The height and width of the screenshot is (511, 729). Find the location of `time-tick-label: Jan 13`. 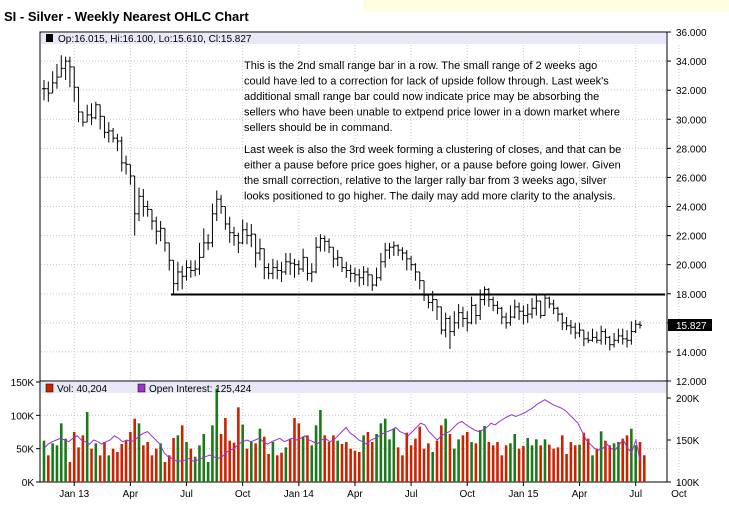

time-tick-label: Jan 13 is located at coordinates (74, 494).